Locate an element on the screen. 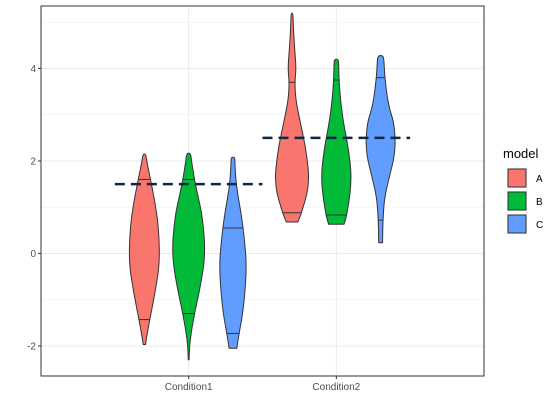 This screenshot has height=419, width=560. legend-label-a: A is located at coordinates (539, 179).